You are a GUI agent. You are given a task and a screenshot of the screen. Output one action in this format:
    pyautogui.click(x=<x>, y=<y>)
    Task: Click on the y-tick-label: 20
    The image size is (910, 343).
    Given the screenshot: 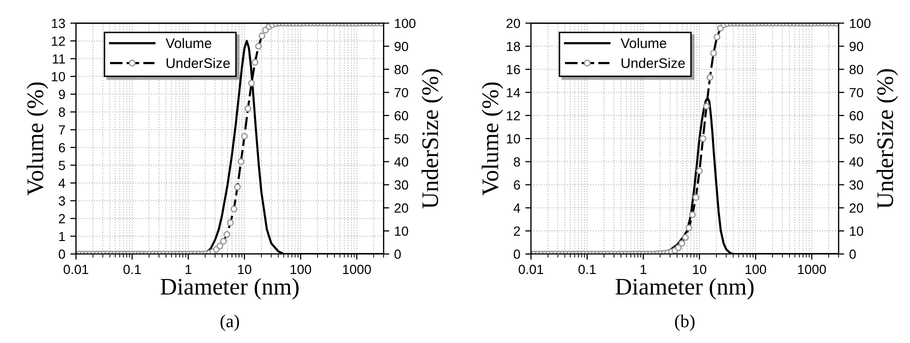 What is the action you would take?
    pyautogui.click(x=513, y=23)
    